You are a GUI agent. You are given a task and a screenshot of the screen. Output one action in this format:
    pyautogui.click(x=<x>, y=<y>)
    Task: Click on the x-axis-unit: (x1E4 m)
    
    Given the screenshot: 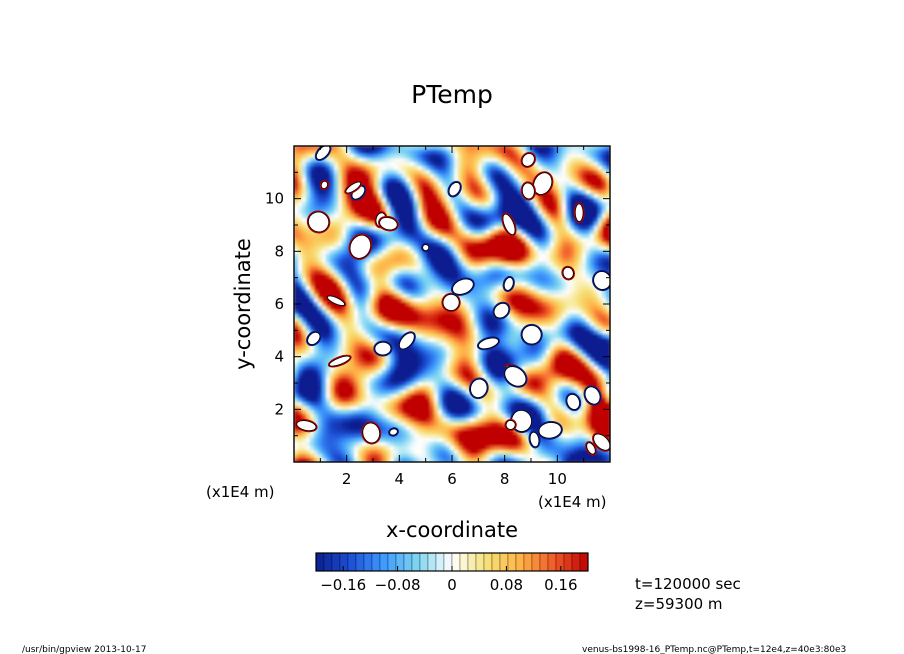 What is the action you would take?
    pyautogui.click(x=572, y=502)
    